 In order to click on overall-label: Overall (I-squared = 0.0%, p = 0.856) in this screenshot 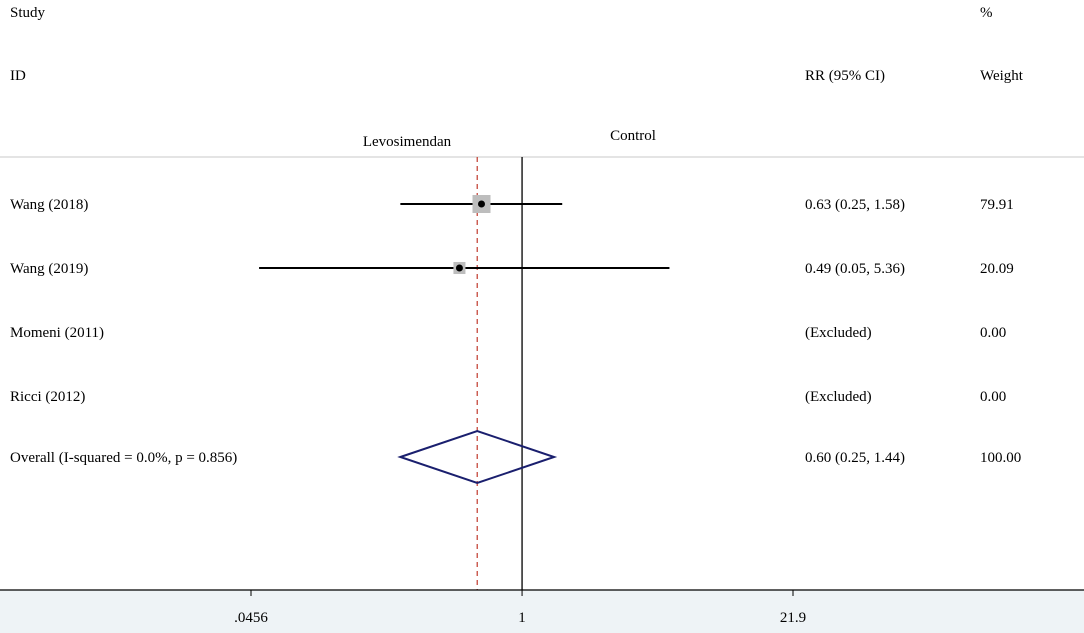, I will do `click(123, 458)`.